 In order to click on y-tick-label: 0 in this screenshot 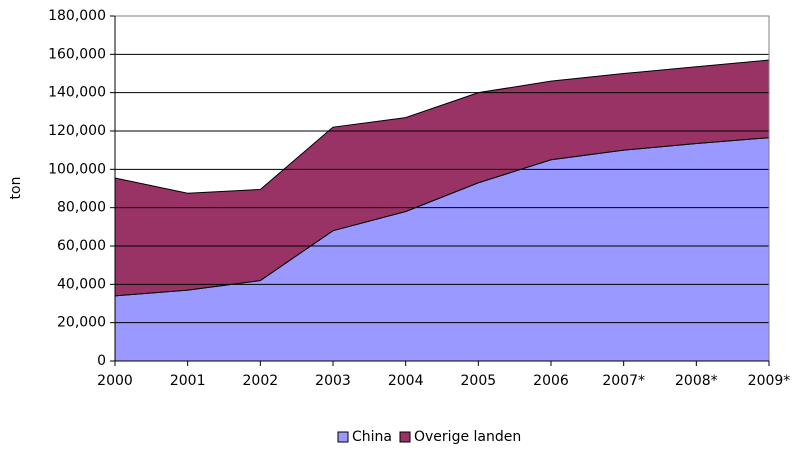, I will do `click(101, 361)`.